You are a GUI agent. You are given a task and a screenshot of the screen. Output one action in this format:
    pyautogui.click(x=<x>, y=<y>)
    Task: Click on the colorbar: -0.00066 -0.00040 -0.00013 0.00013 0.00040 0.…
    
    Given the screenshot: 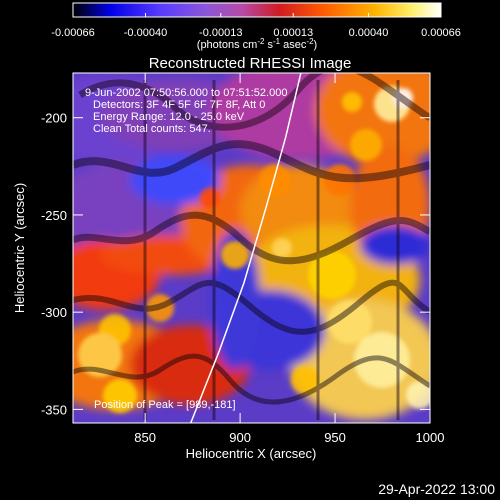 What is the action you would take?
    pyautogui.click(x=256, y=26)
    